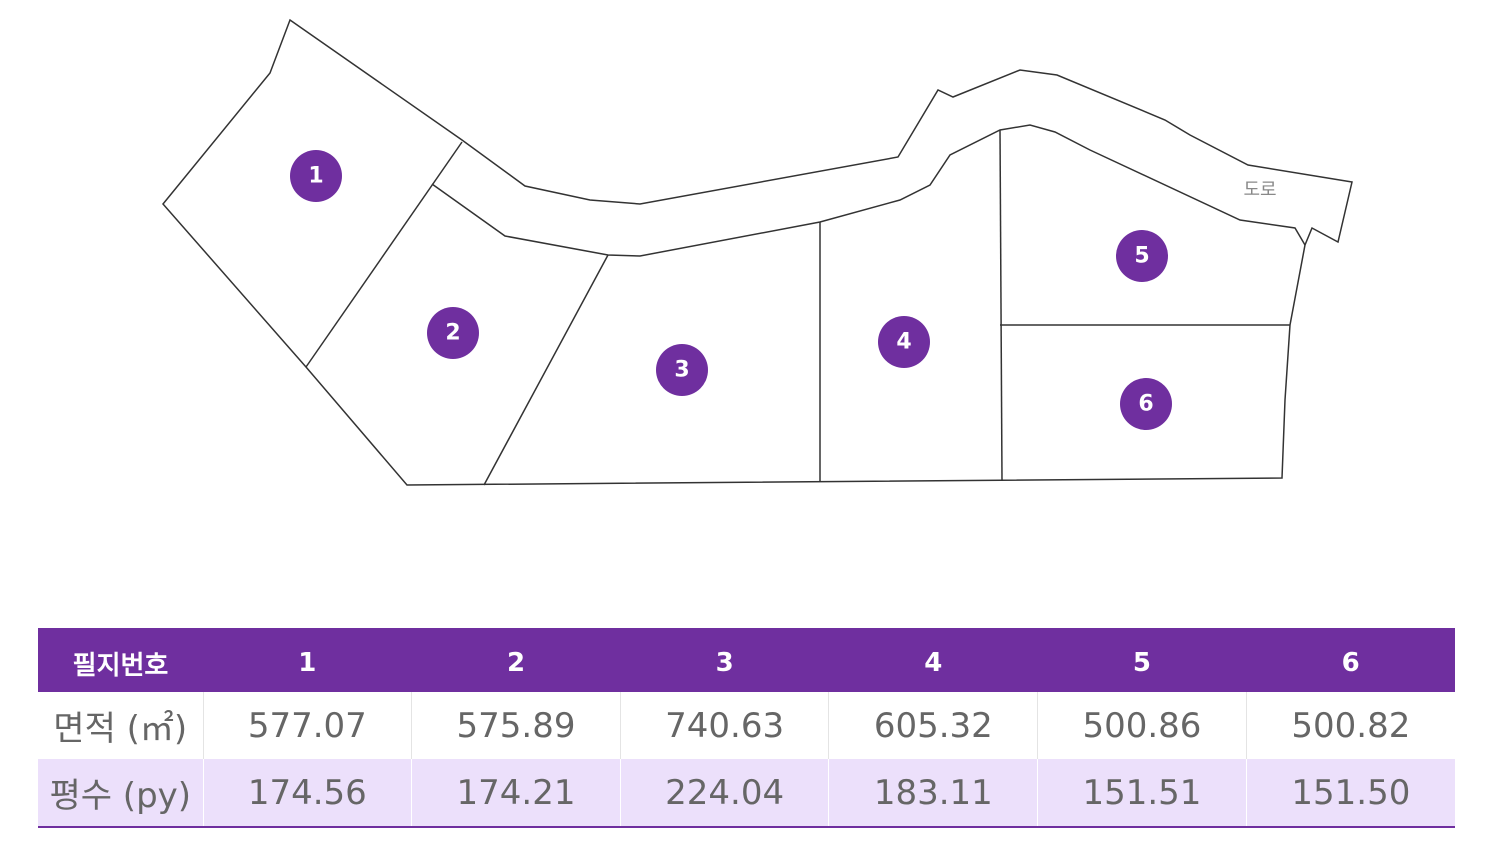 The image size is (1500, 850). I want to click on parcel-marker: 6, so click(1146, 404).